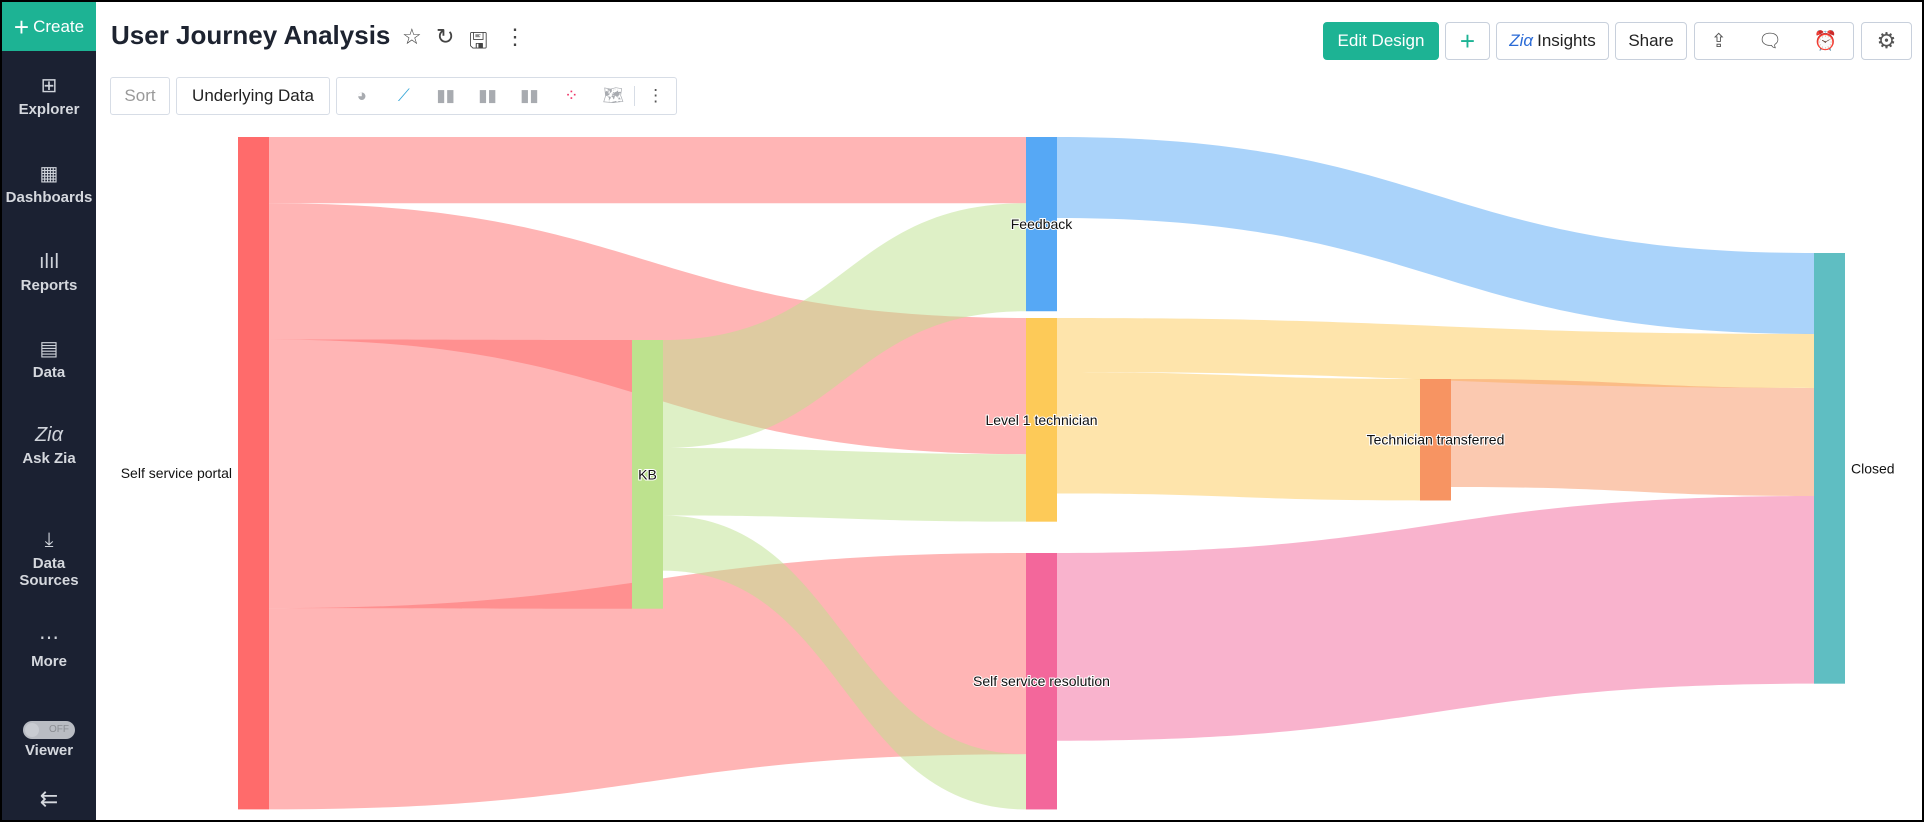 The image size is (1924, 822). I want to click on sidebar-item-data-sources: ⤓ Data Sources, so click(49, 558).